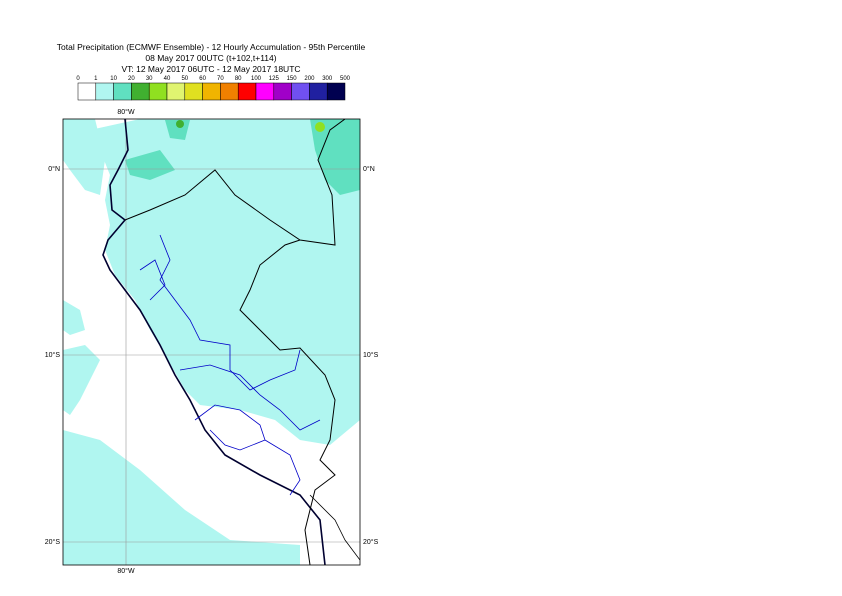  What do you see at coordinates (238, 79) in the screenshot?
I see `legend-label: 80` at bounding box center [238, 79].